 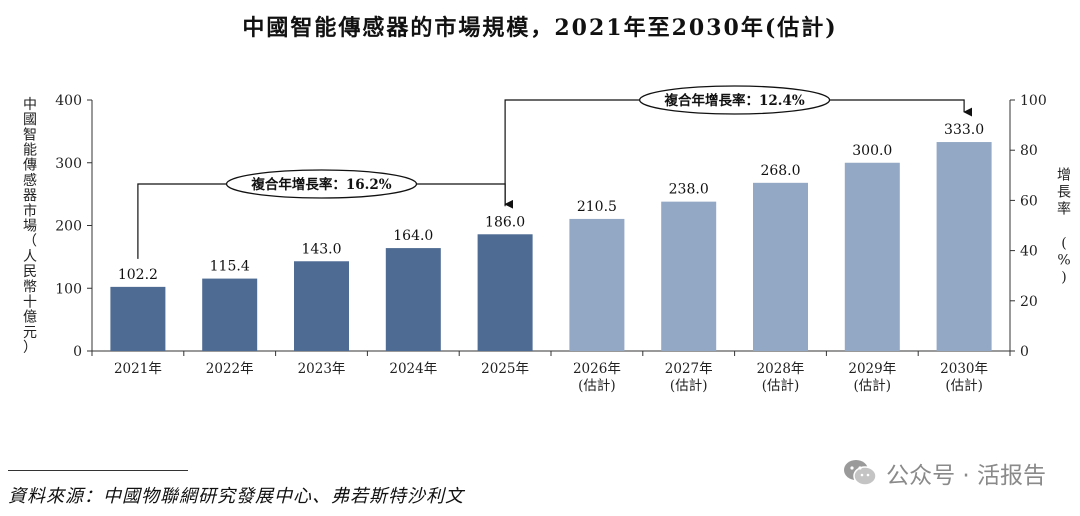 I want to click on wechat-icon, so click(x=860, y=473).